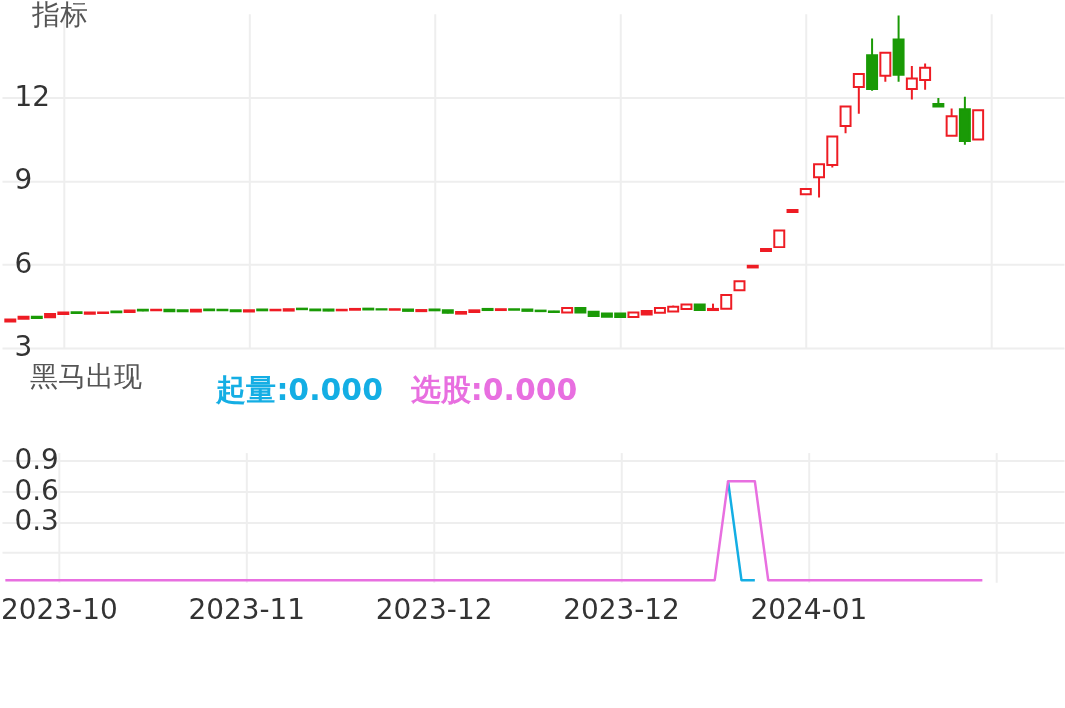 The height and width of the screenshot is (708, 1065). What do you see at coordinates (23, 263) in the screenshot?
I see `y-tick-label: 6` at bounding box center [23, 263].